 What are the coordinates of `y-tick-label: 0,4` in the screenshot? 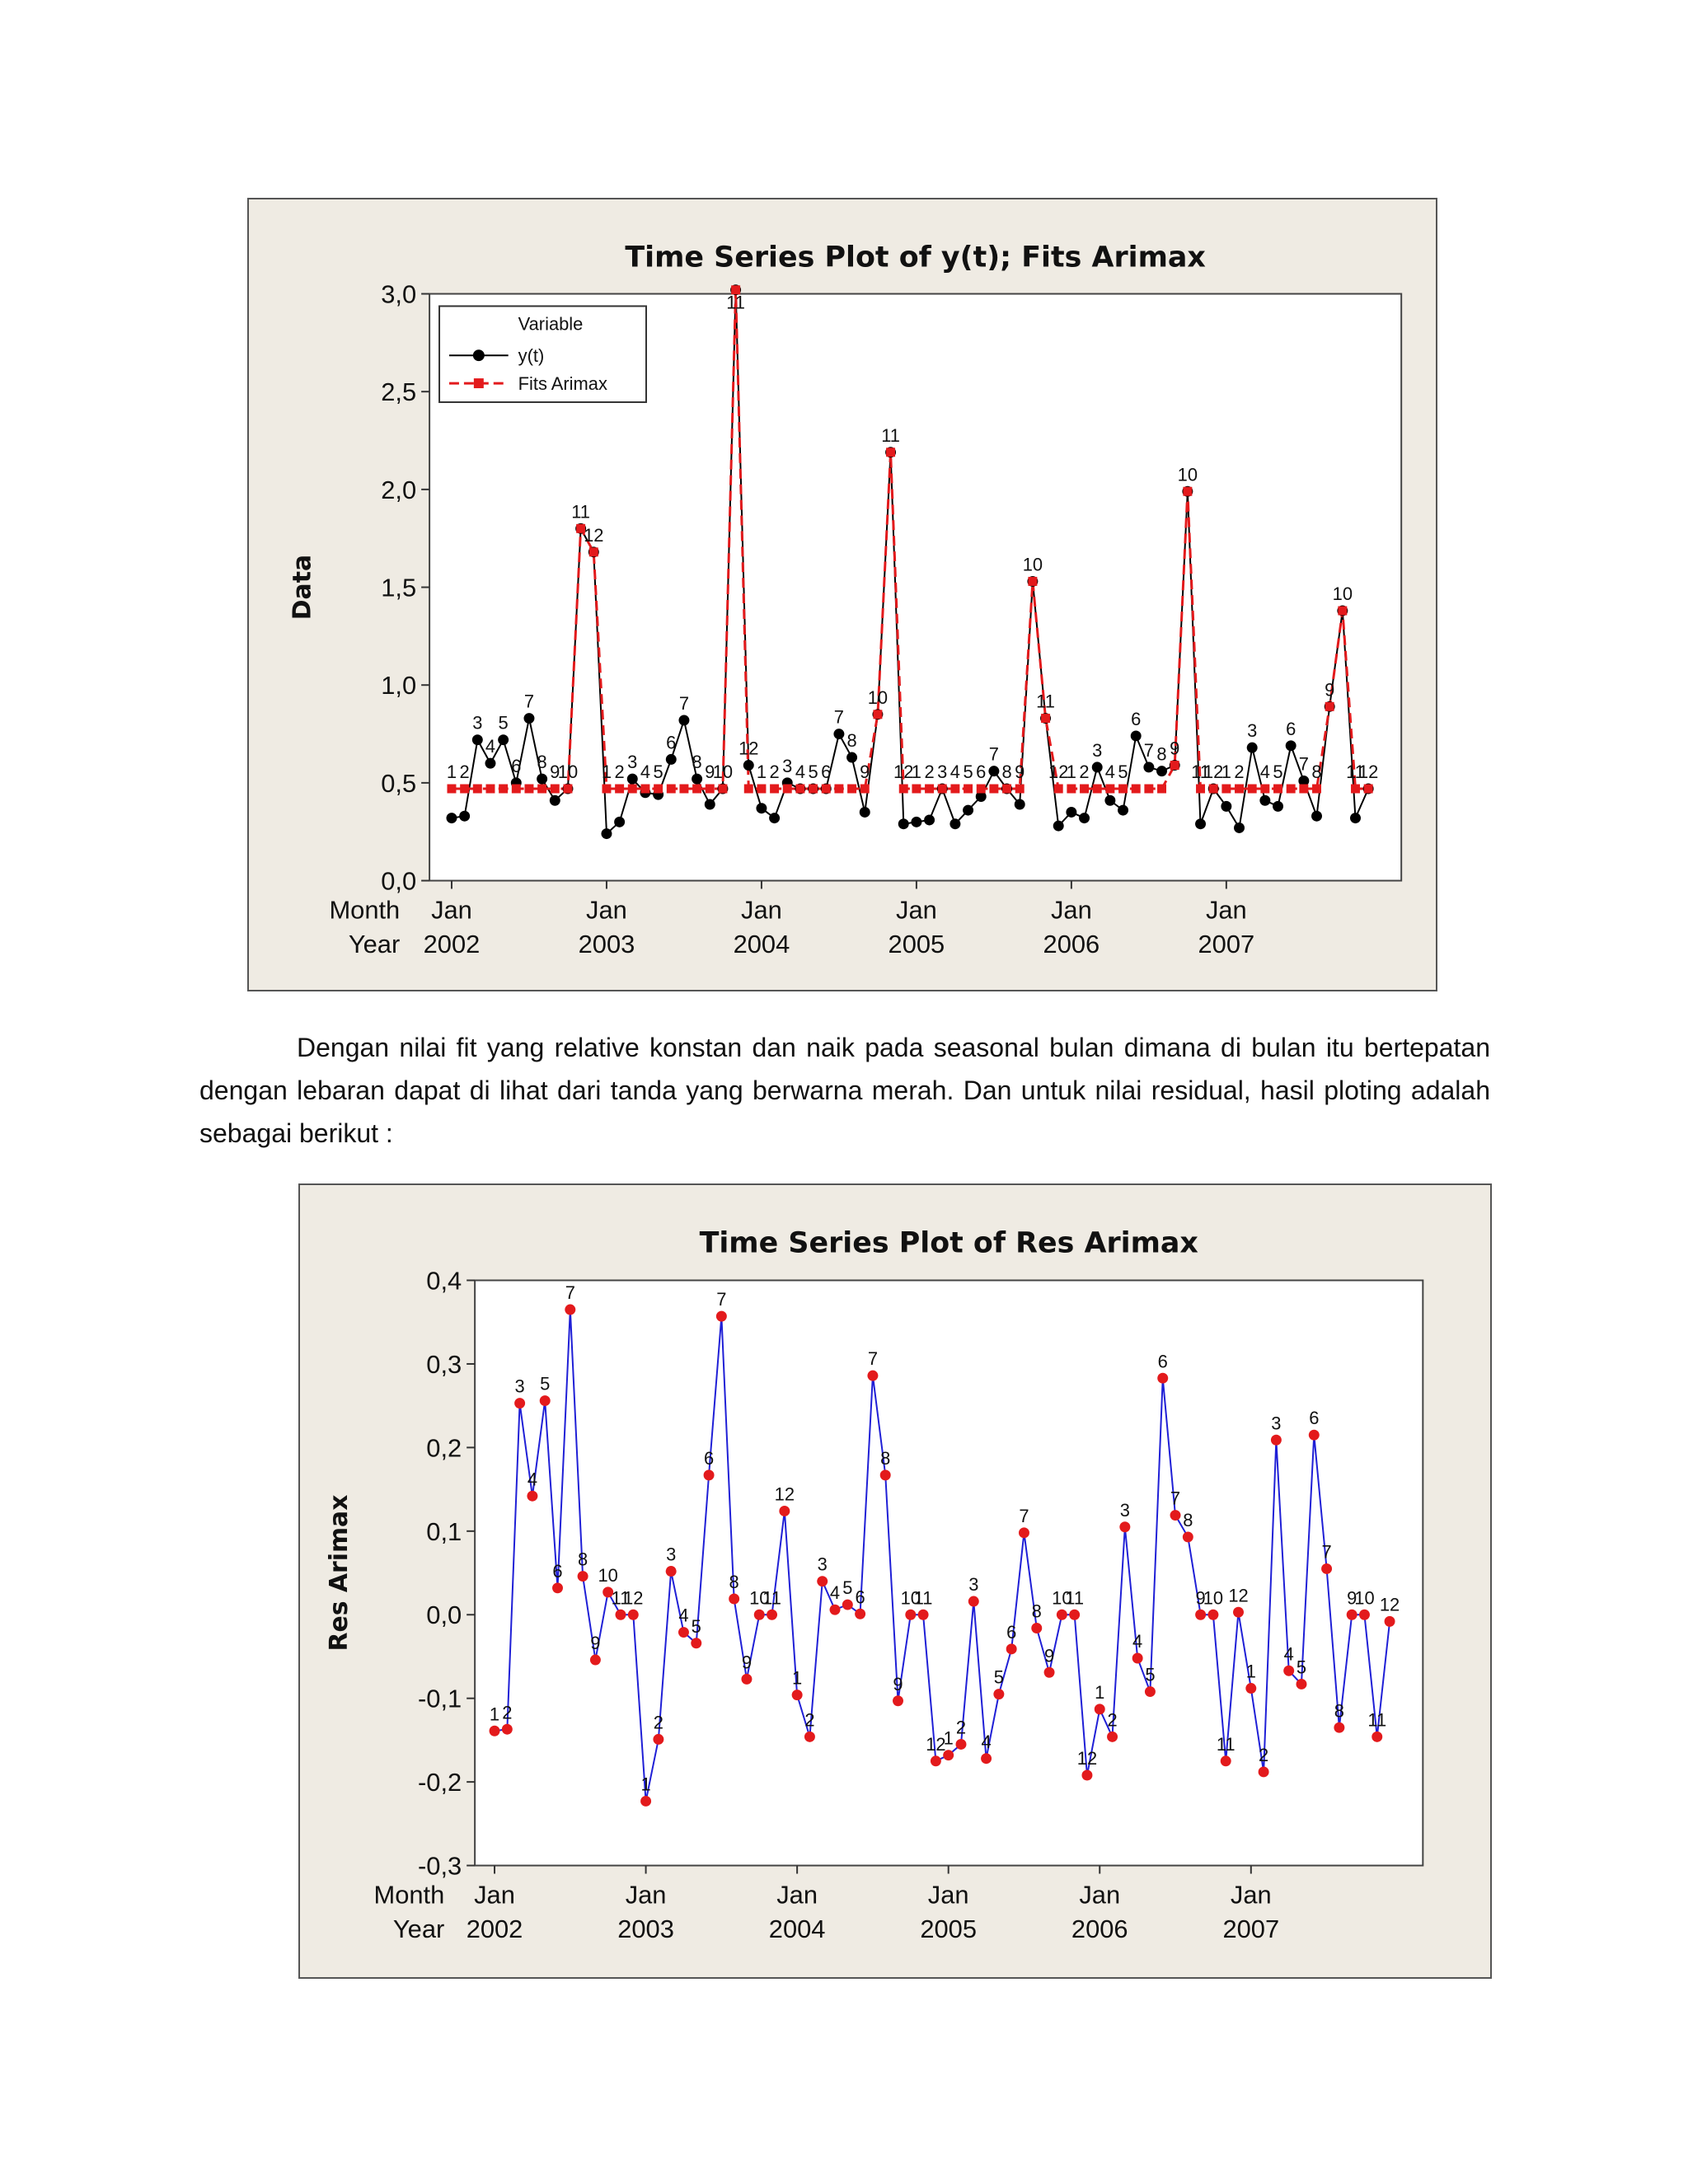 It's located at (444, 1280).